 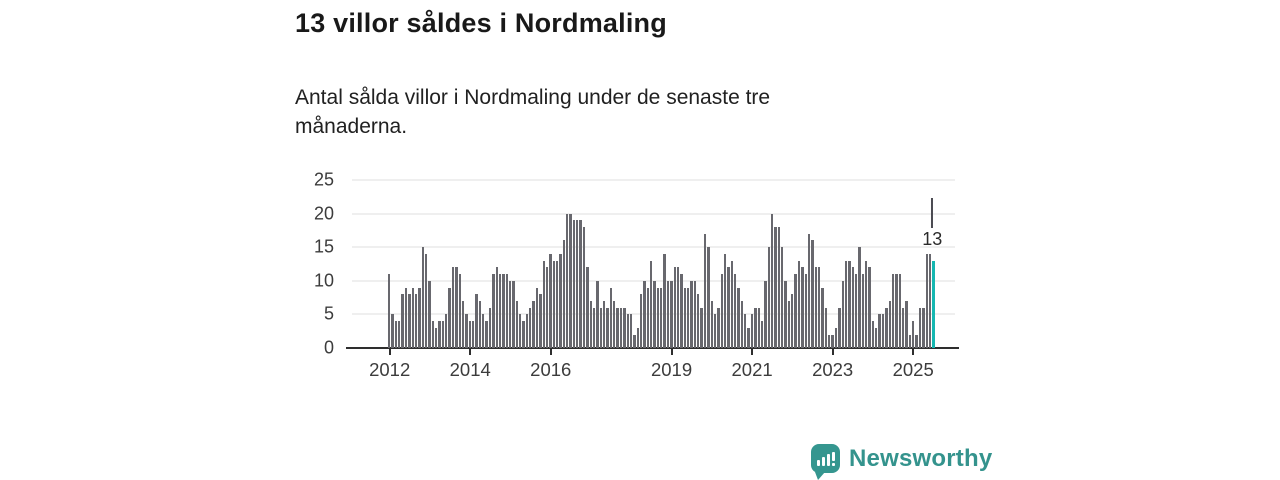 What do you see at coordinates (551, 369) in the screenshot?
I see `x-tick-label: 2016` at bounding box center [551, 369].